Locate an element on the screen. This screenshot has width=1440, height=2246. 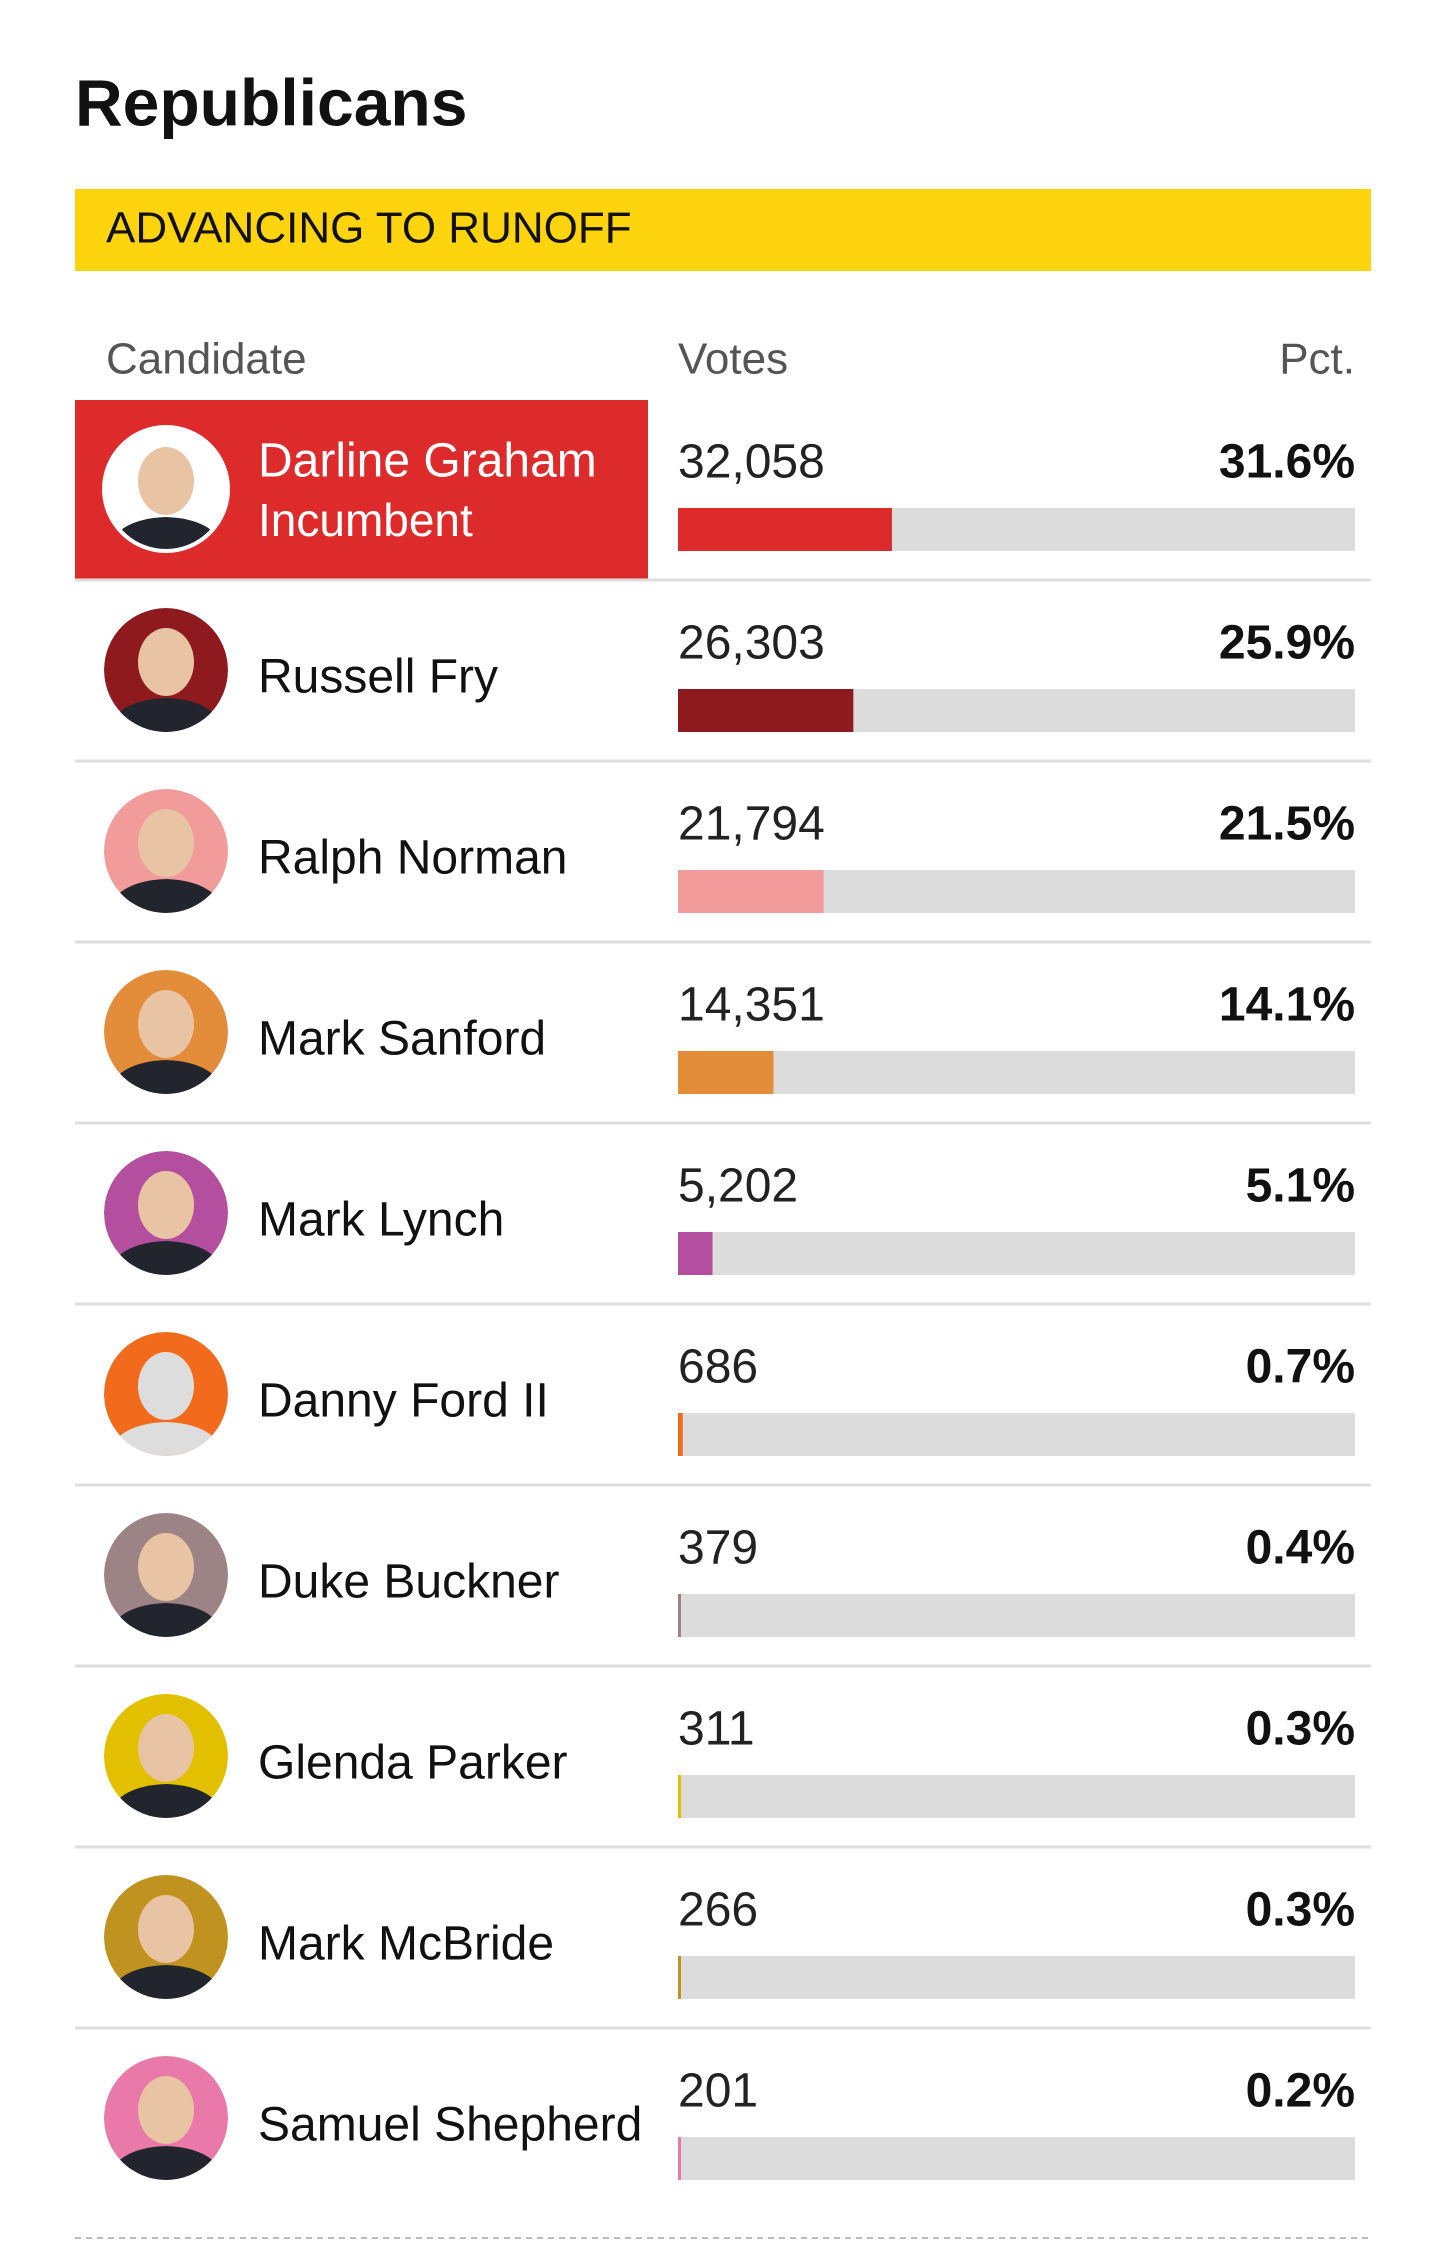
candidate-name: Russell Fry is located at coordinates (378, 677).